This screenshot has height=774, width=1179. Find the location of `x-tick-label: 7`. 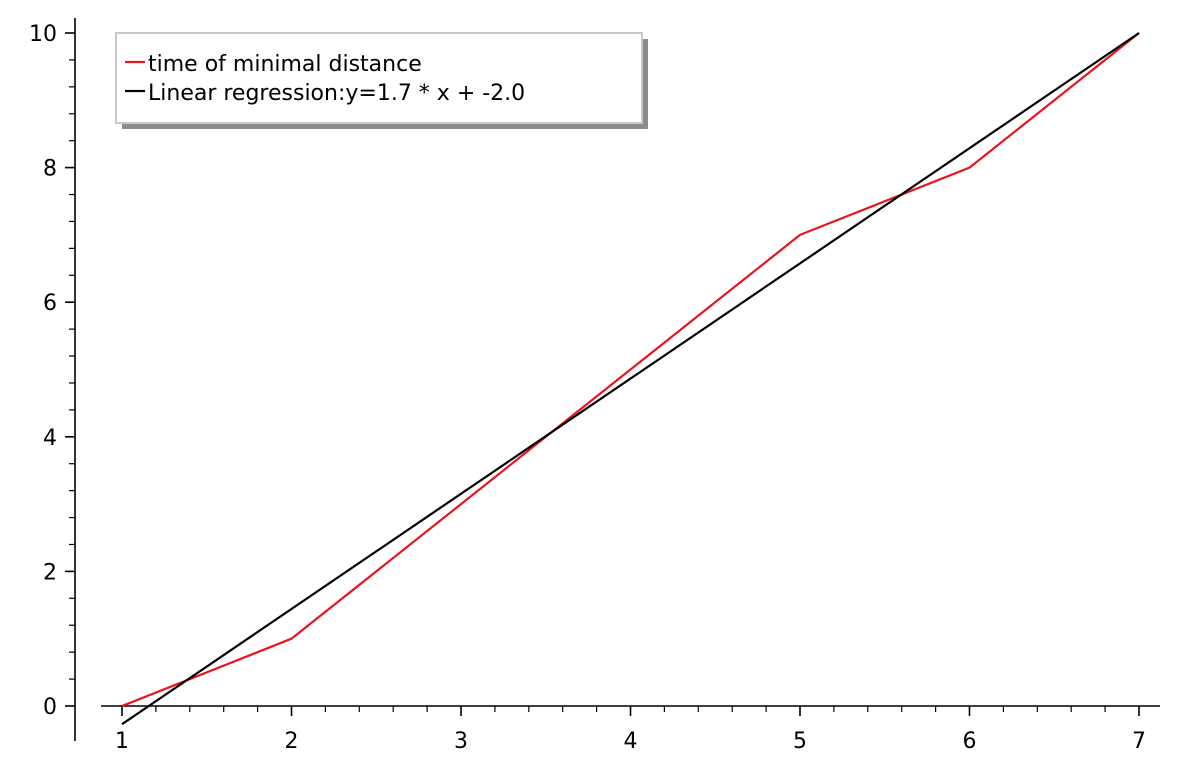

x-tick-label: 7 is located at coordinates (1139, 741).